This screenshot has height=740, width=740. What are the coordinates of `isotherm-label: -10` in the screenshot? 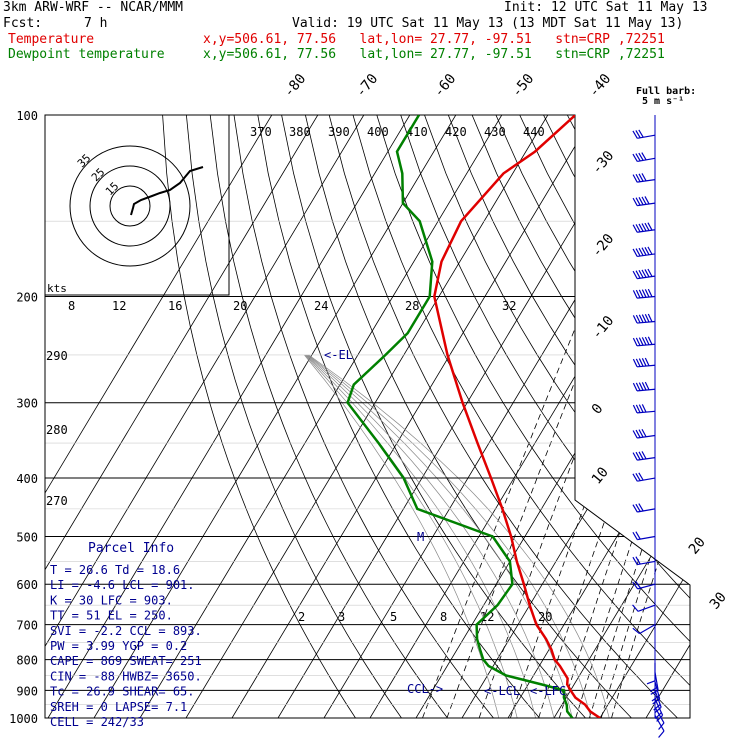 It's located at (603, 328).